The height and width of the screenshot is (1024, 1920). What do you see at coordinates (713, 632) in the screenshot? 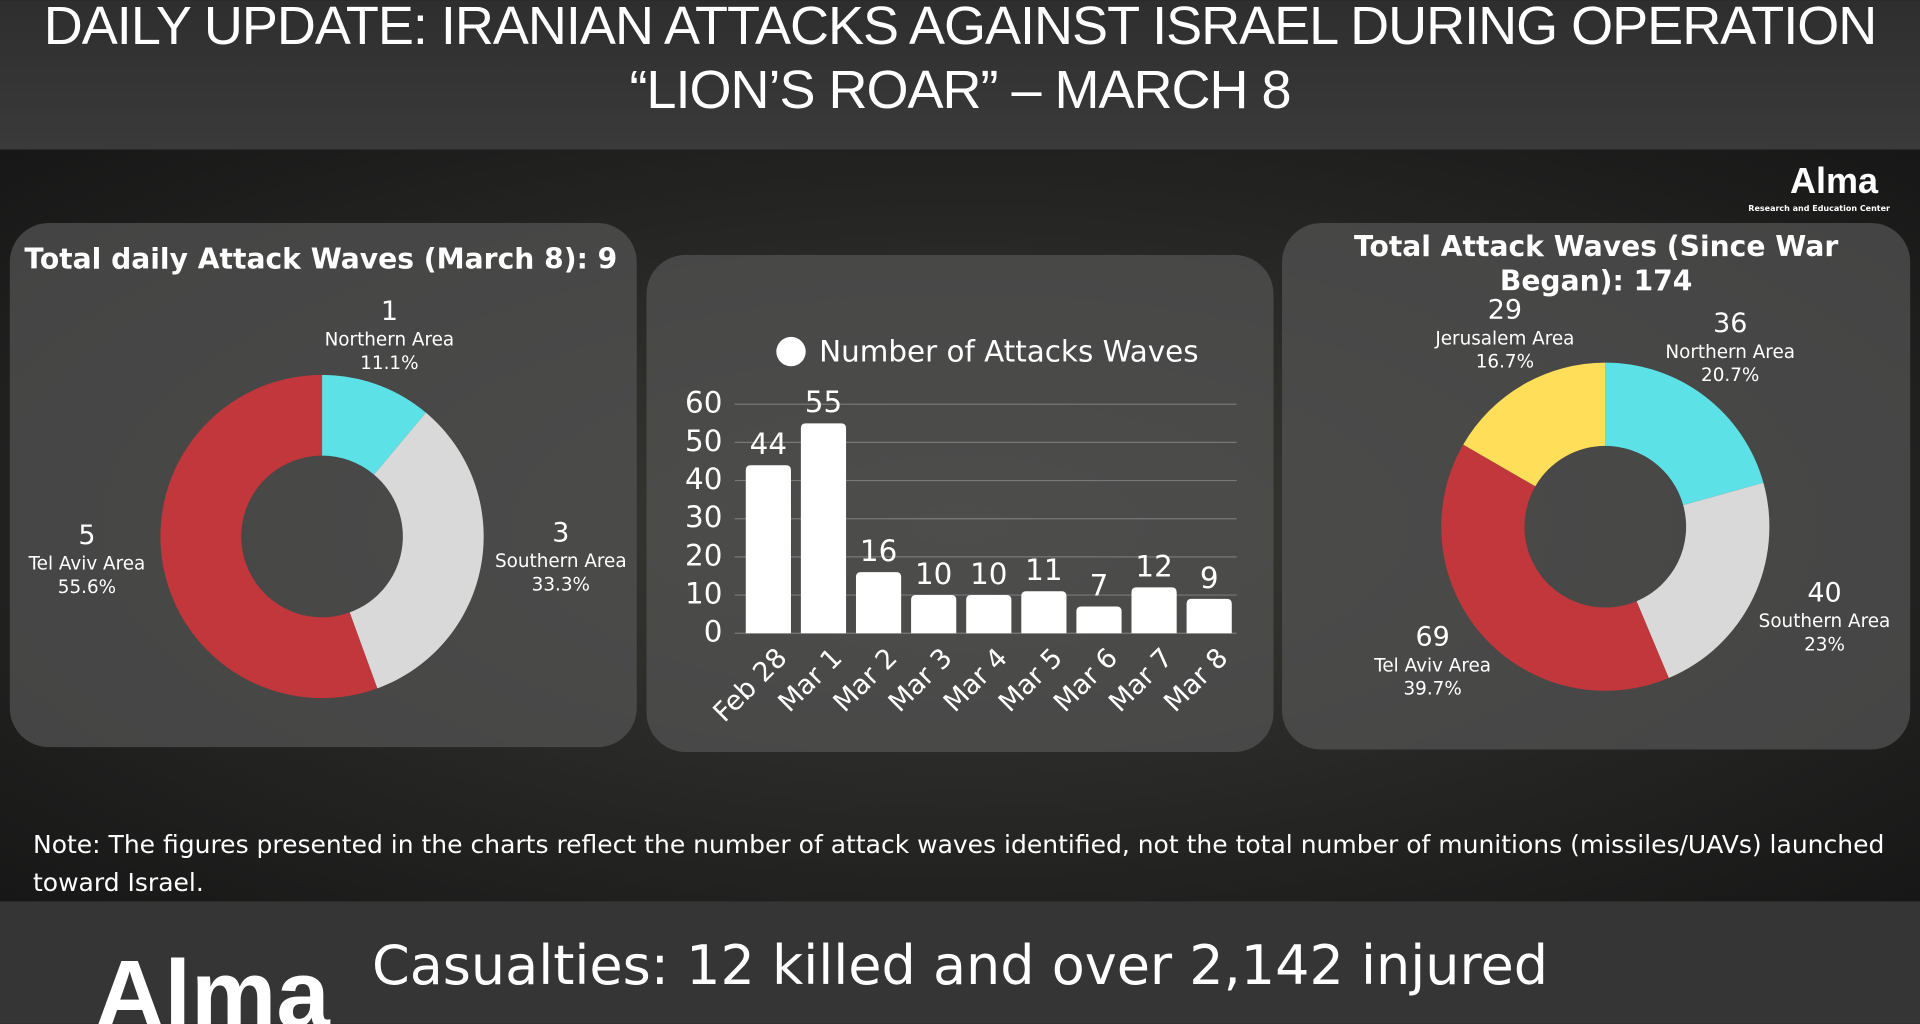
I see `y-tick-label: 0` at bounding box center [713, 632].